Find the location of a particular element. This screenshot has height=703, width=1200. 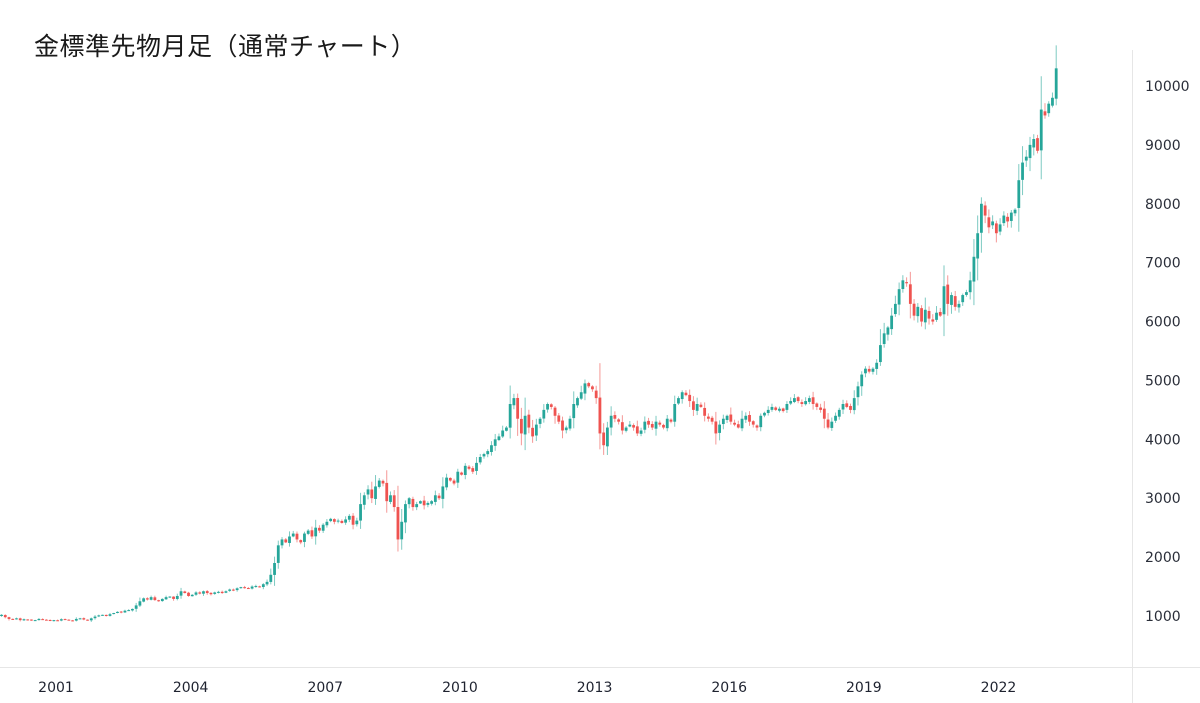

time-axis: 2001 2004 2007 2010 2013 2016 2019 2022 is located at coordinates (527, 688).